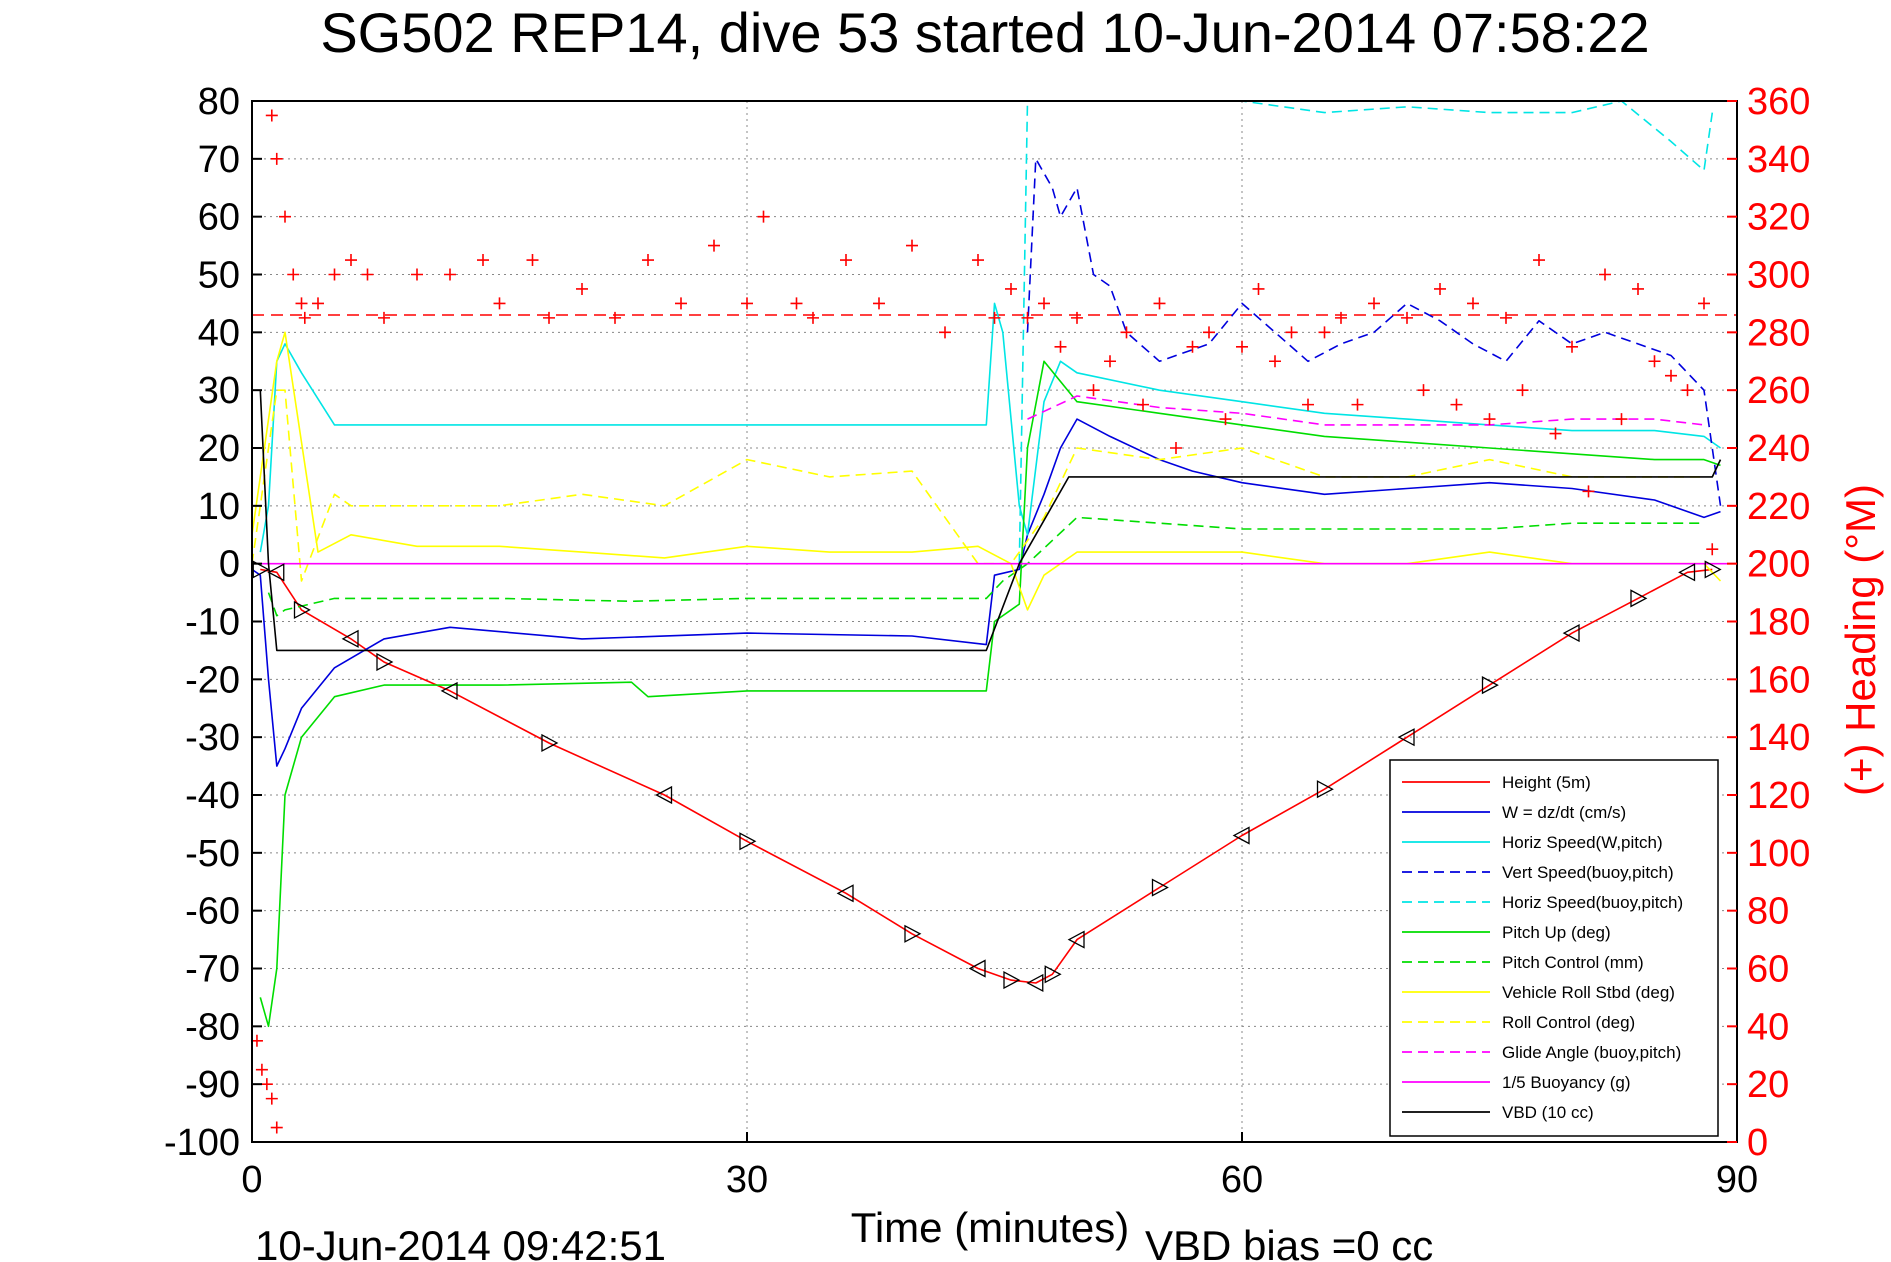  What do you see at coordinates (1548, 1112) in the screenshot?
I see `legend-label: VBD (10 cc)` at bounding box center [1548, 1112].